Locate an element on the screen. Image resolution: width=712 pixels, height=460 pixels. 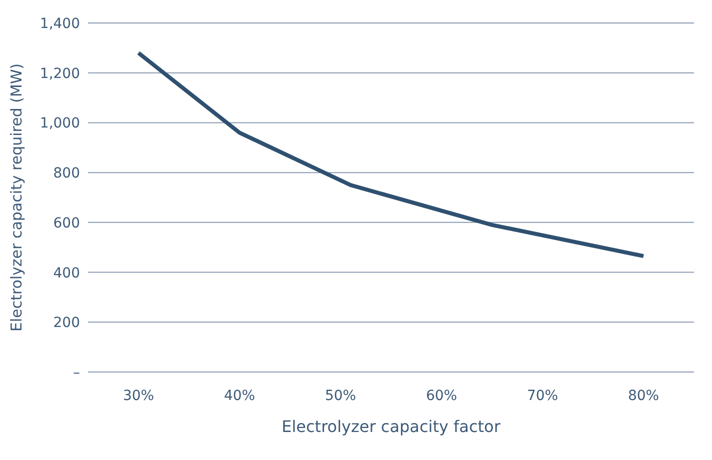
y-tick-label: 1,400 is located at coordinates (60, 24).